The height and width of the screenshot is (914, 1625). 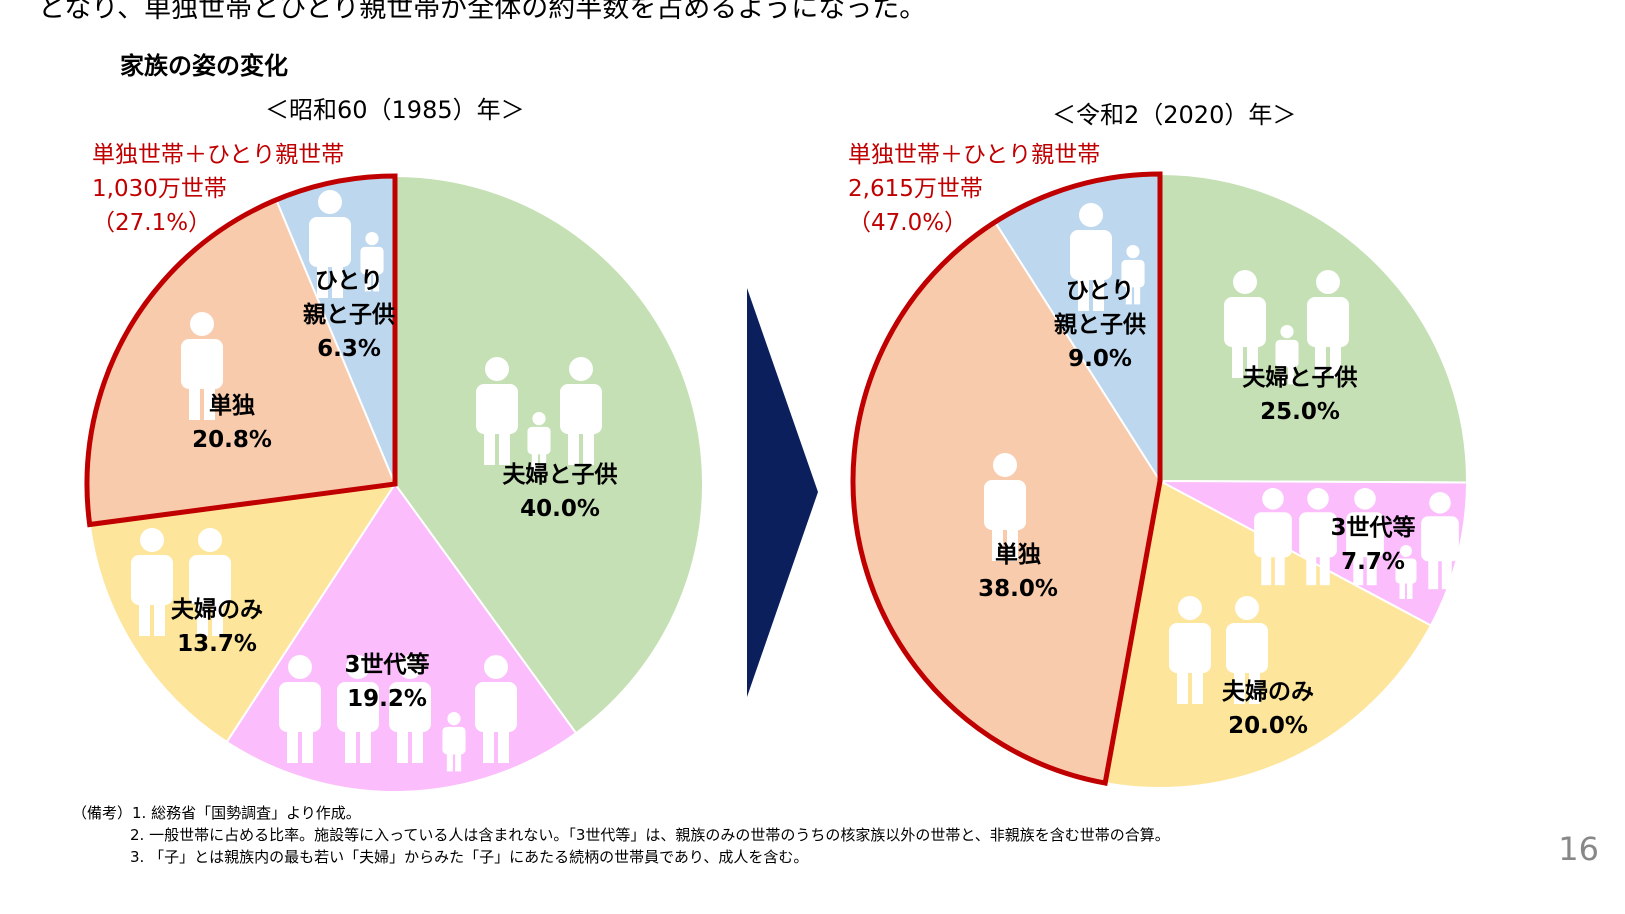 What do you see at coordinates (1300, 412) in the screenshot?
I see `slice-value-couple-children: 25.0%` at bounding box center [1300, 412].